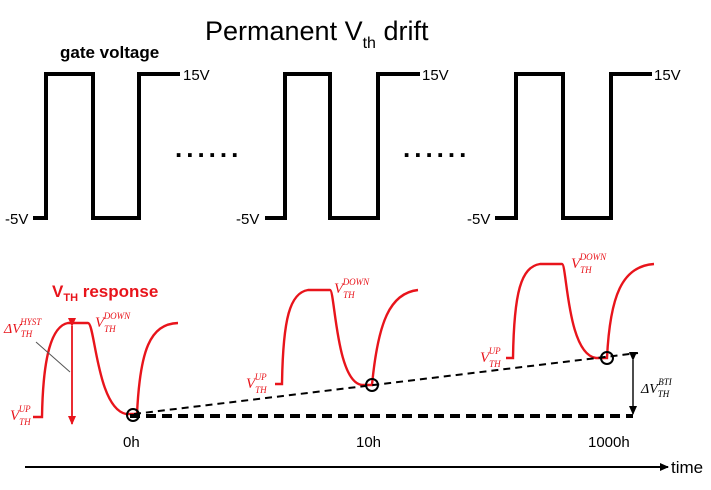 The height and width of the screenshot is (490, 711). I want to click on drift-trend-line, so click(386, 383).